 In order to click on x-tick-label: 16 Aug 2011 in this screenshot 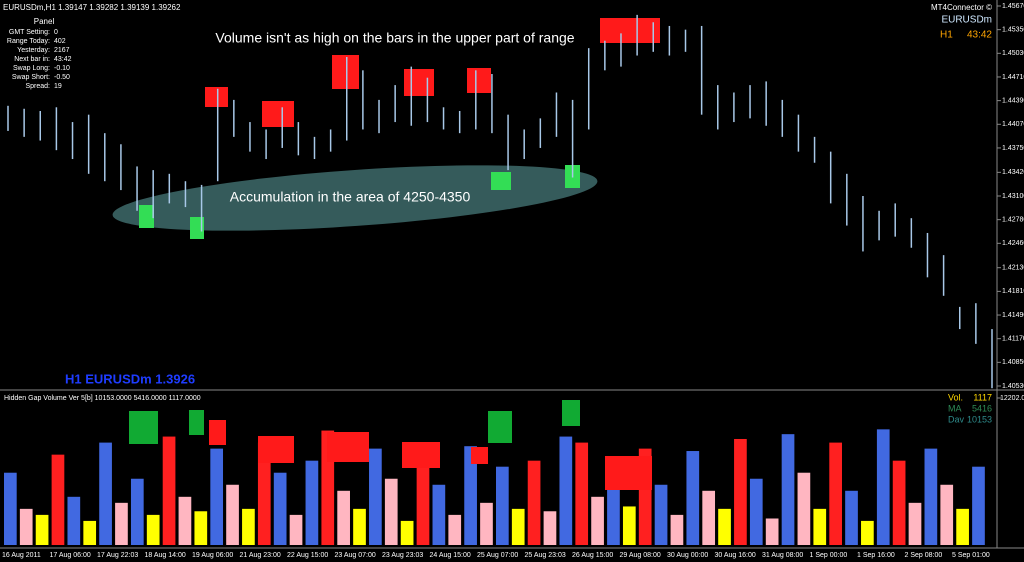, I will do `click(21, 555)`.